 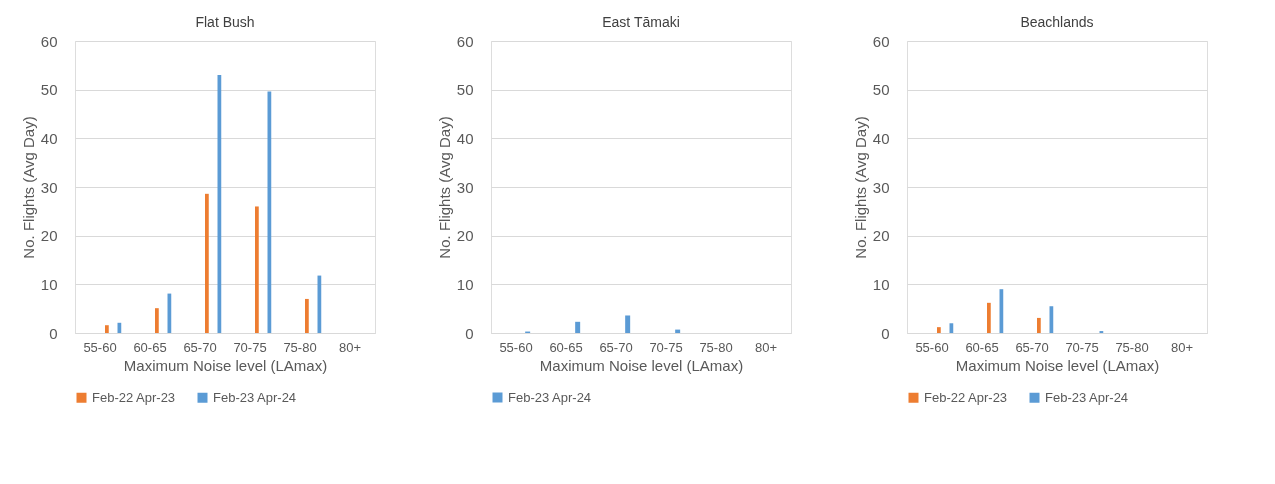 I want to click on chart-title: Beachlands, so click(x=1057, y=22).